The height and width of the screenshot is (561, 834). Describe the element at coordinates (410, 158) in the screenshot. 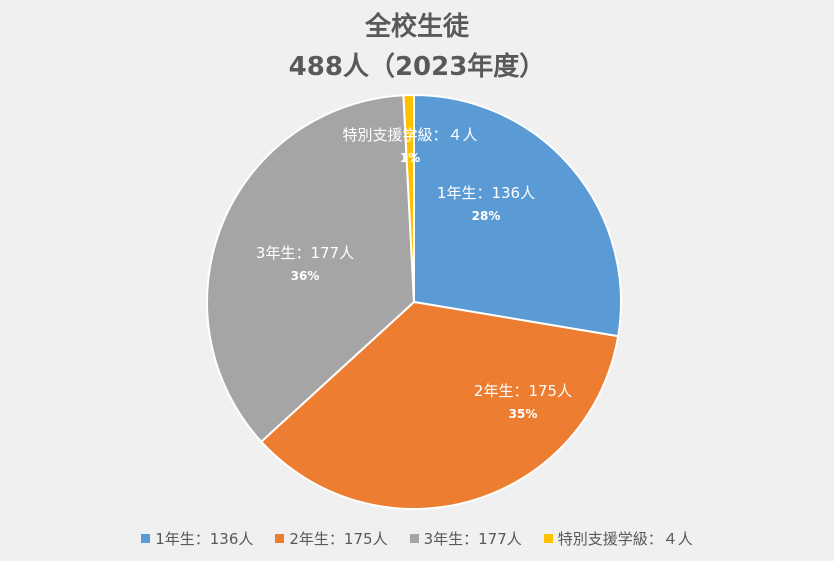

I see `data-percent-4: 1%` at that location.